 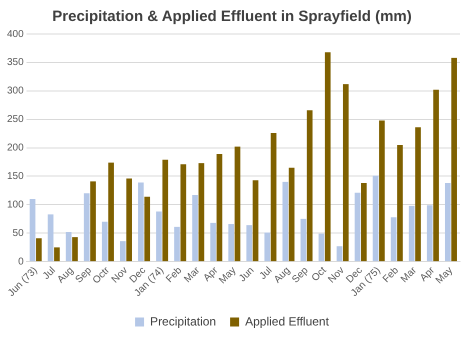 I want to click on y-tick-label: 50, so click(x=18, y=233).